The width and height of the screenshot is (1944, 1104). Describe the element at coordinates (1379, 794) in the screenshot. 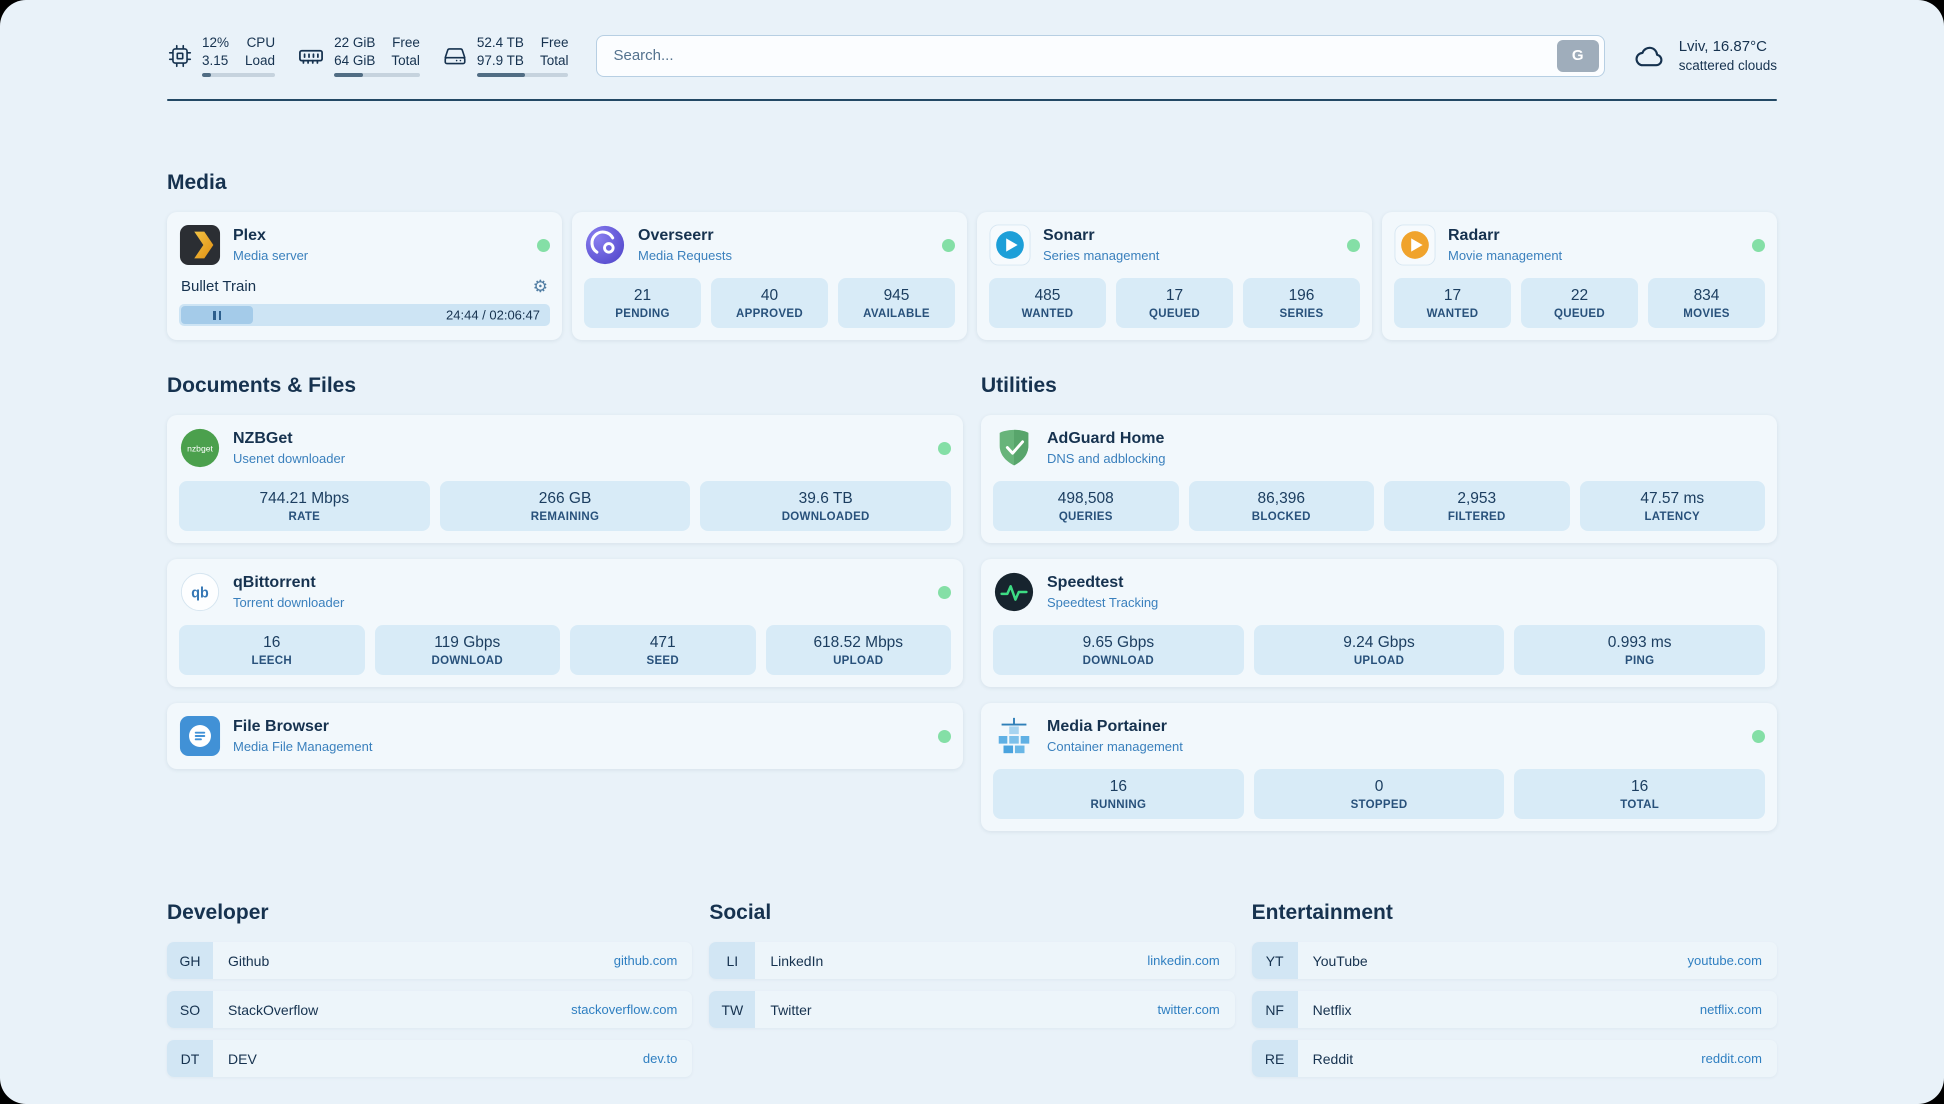

I see `portainer-stats: 16 RUNNING 0 STOPPED 16 TOTAL` at that location.